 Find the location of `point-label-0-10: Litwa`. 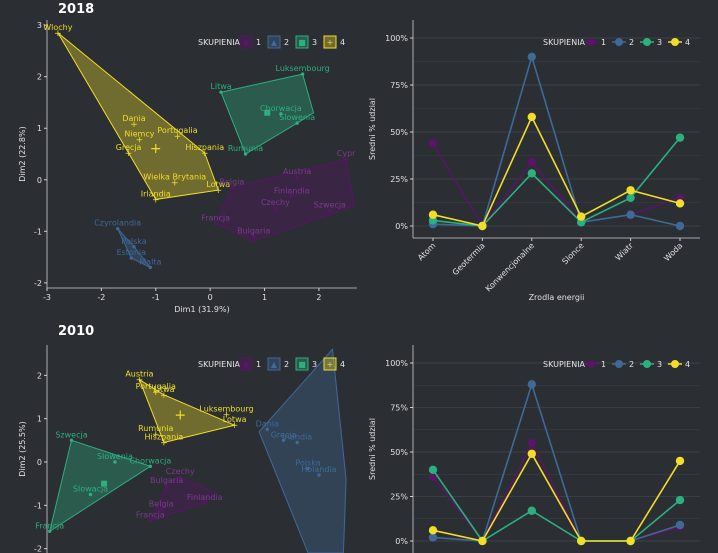

point-label-0-10: Litwa is located at coordinates (220, 86).